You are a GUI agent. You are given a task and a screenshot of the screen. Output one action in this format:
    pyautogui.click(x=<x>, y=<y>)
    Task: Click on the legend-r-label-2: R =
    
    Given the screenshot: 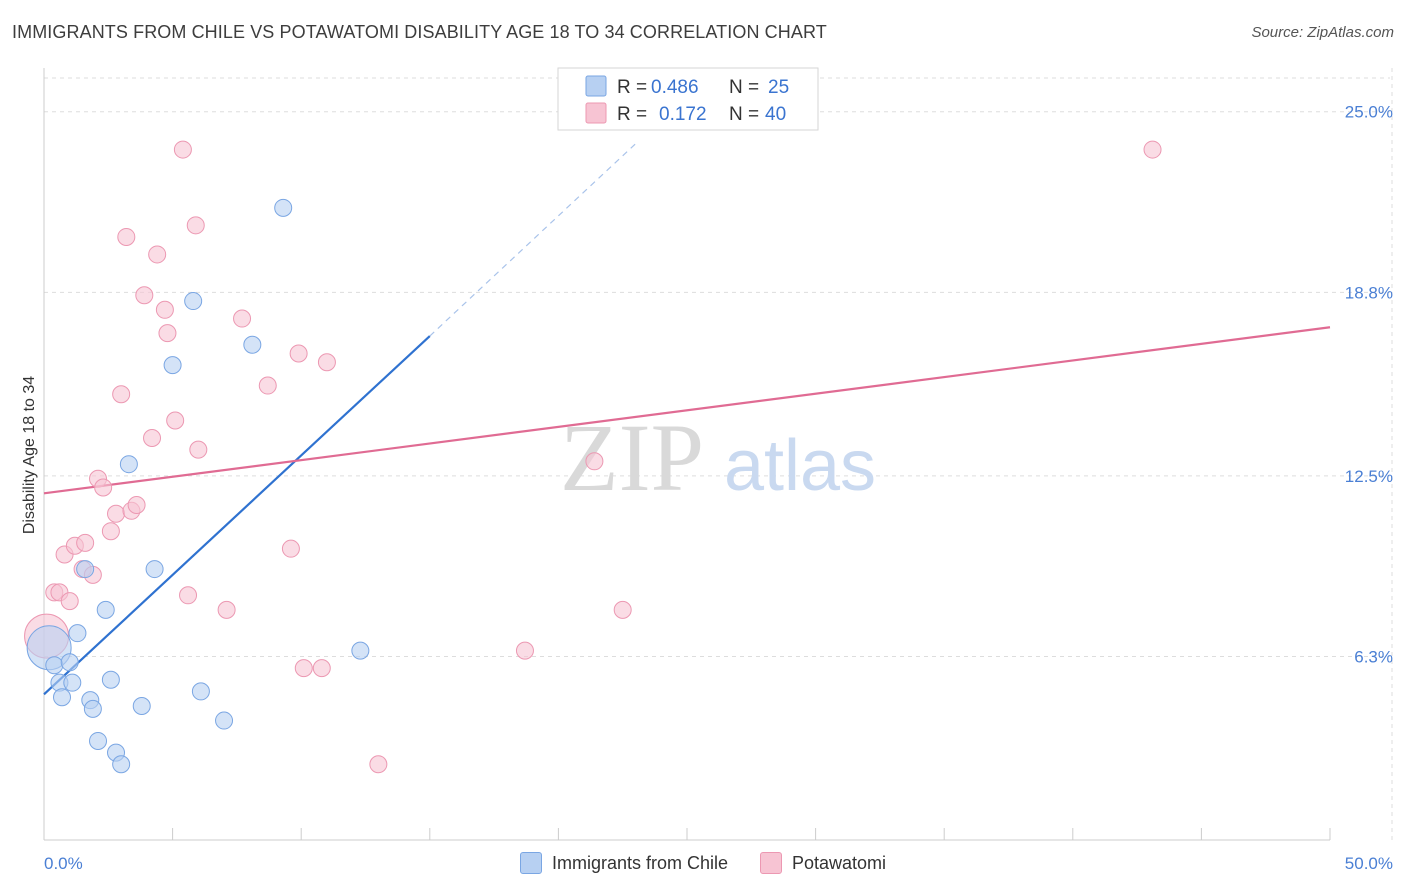 What is the action you would take?
    pyautogui.click(x=632, y=114)
    